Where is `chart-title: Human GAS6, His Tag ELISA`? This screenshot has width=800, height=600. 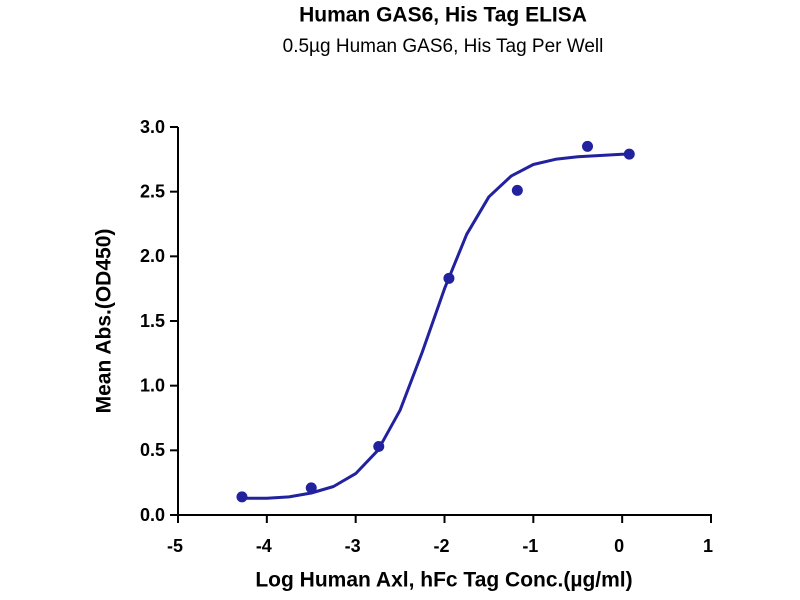
chart-title: Human GAS6, His Tag ELISA is located at coordinates (443, 15).